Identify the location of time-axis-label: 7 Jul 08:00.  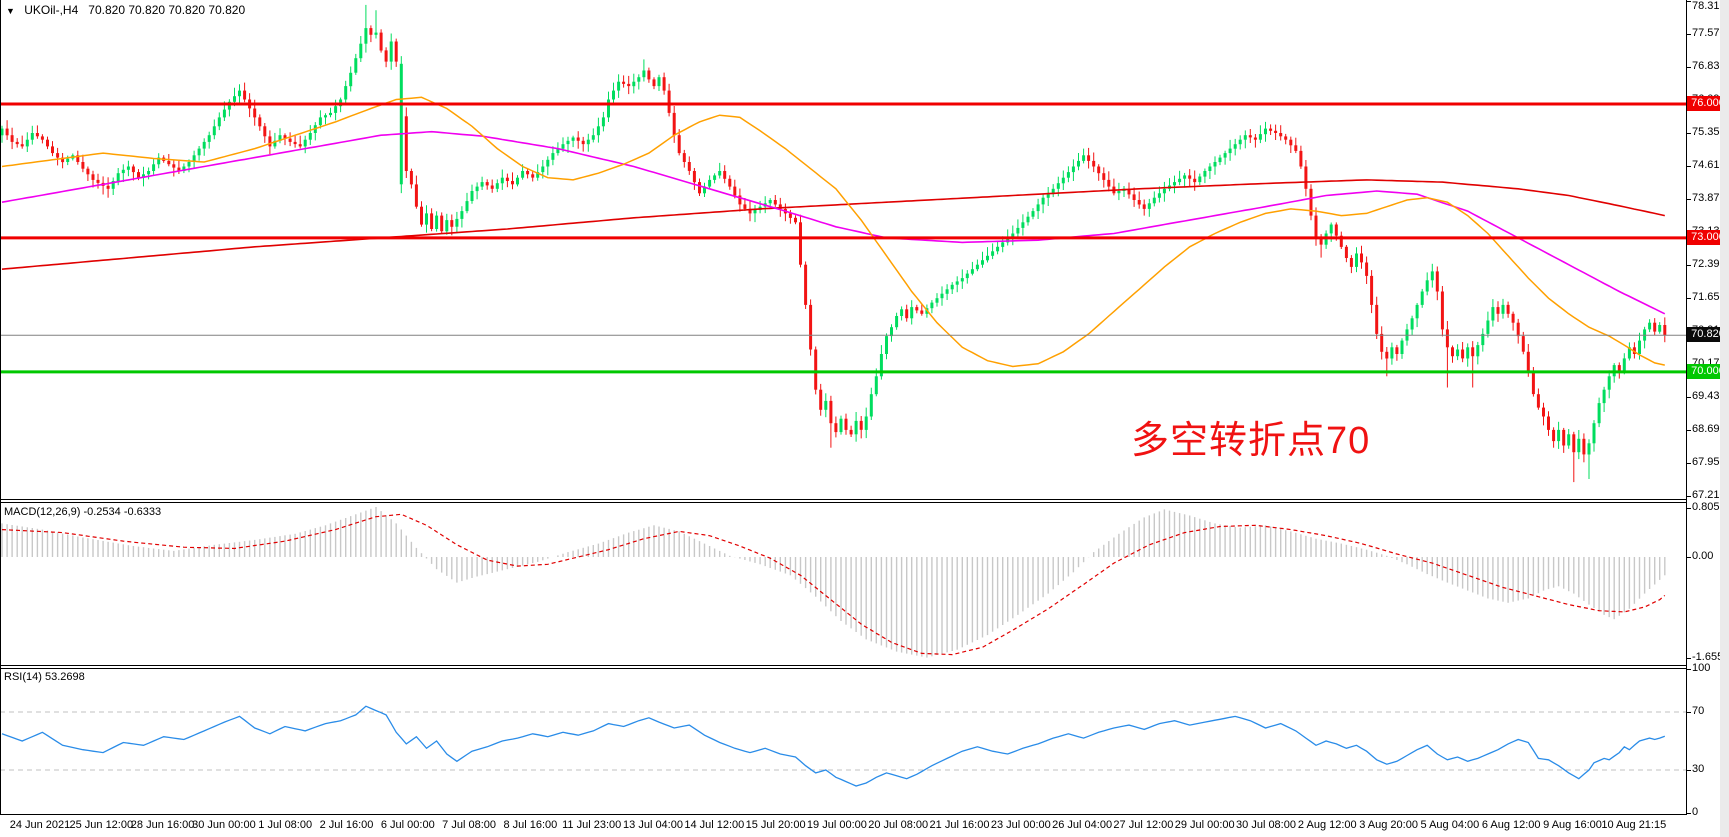
(469, 825).